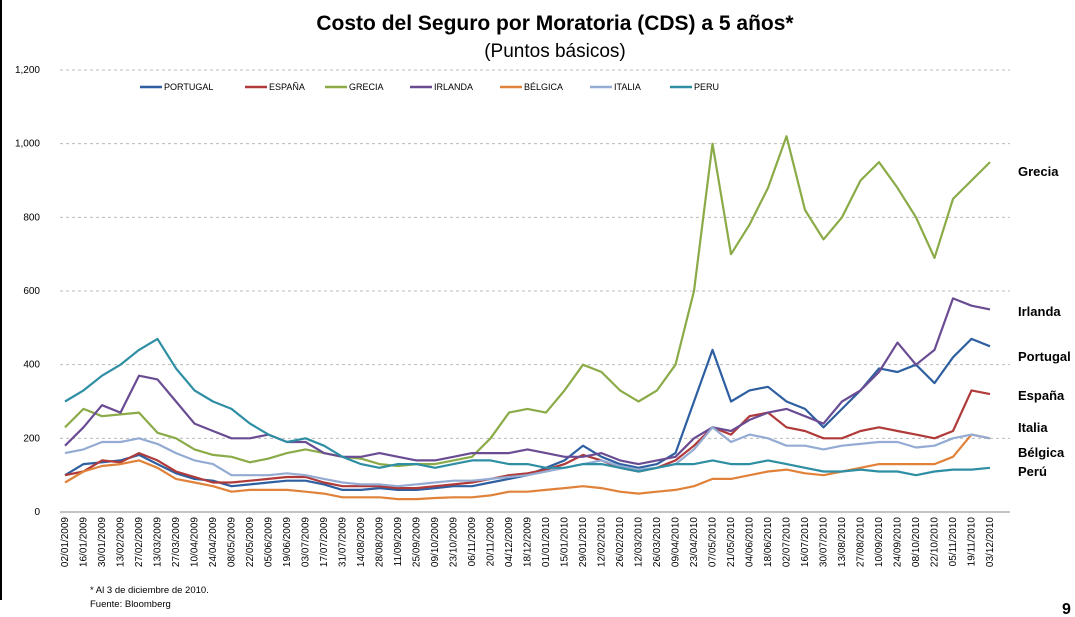  What do you see at coordinates (1033, 427) in the screenshot?
I see `end-label: Italia` at bounding box center [1033, 427].